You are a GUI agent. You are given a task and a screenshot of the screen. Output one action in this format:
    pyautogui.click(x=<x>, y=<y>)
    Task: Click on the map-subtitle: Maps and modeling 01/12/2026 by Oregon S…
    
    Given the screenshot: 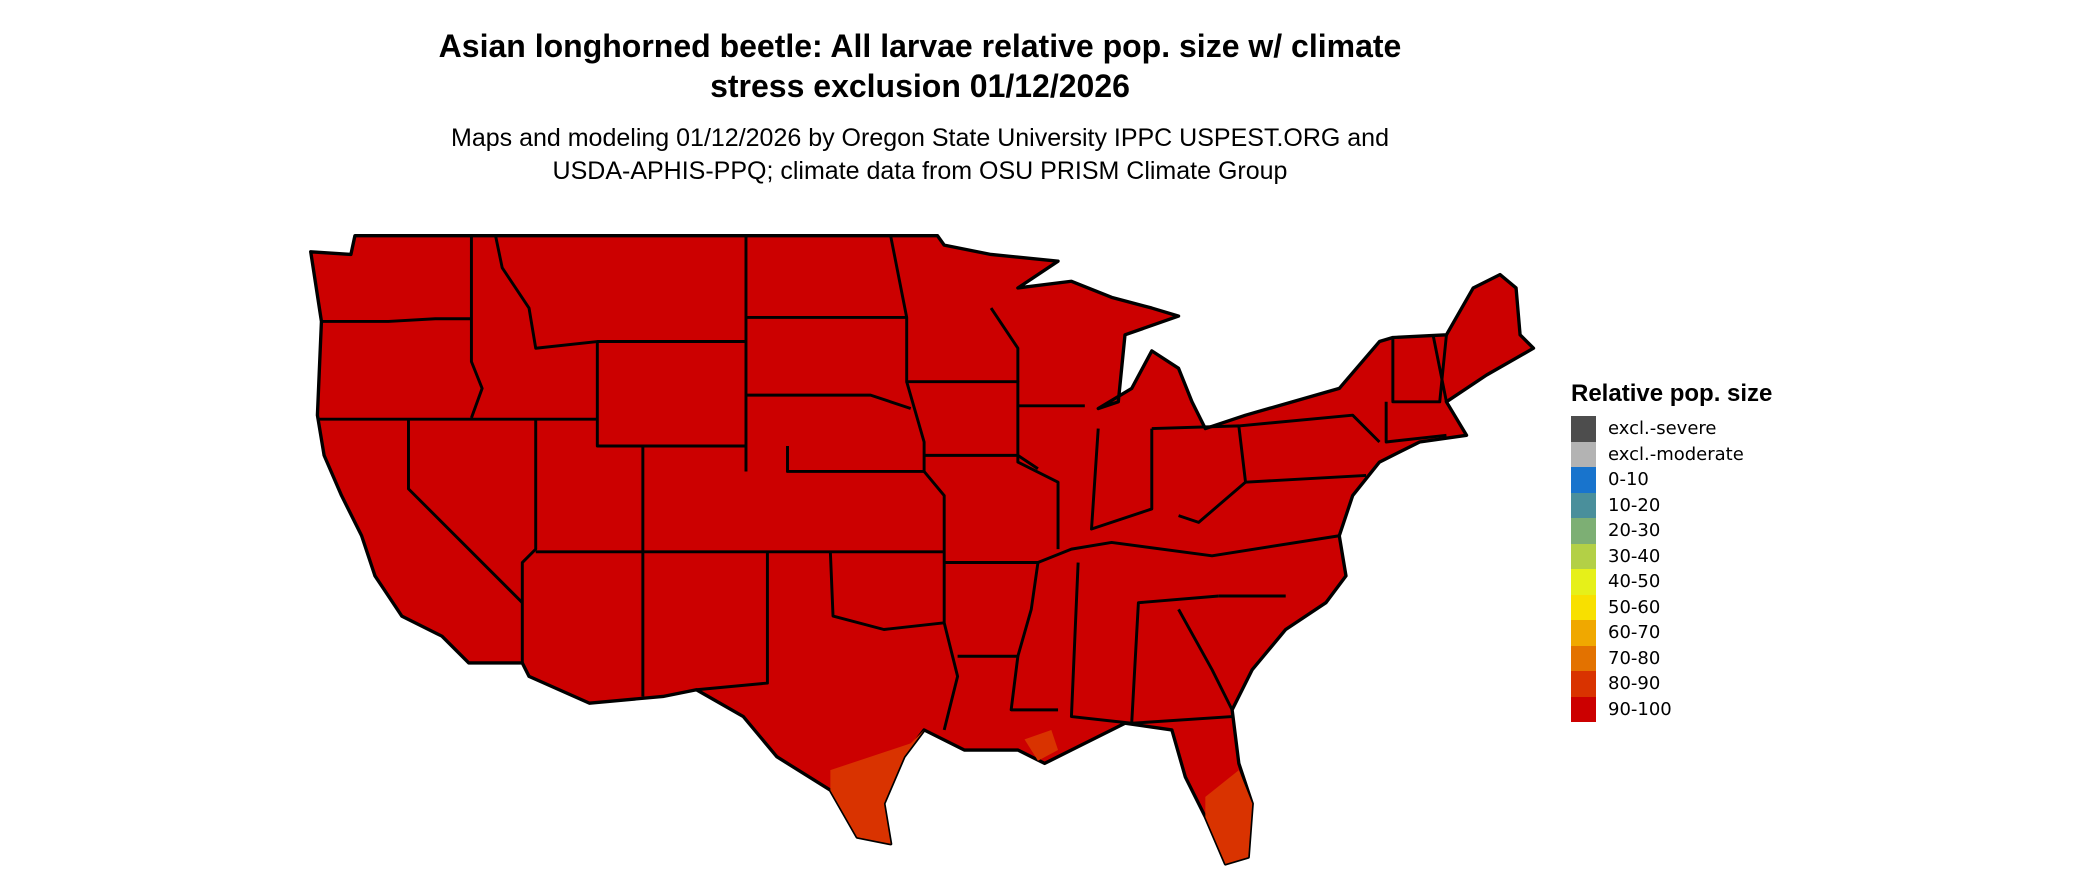 What is the action you would take?
    pyautogui.click(x=920, y=155)
    